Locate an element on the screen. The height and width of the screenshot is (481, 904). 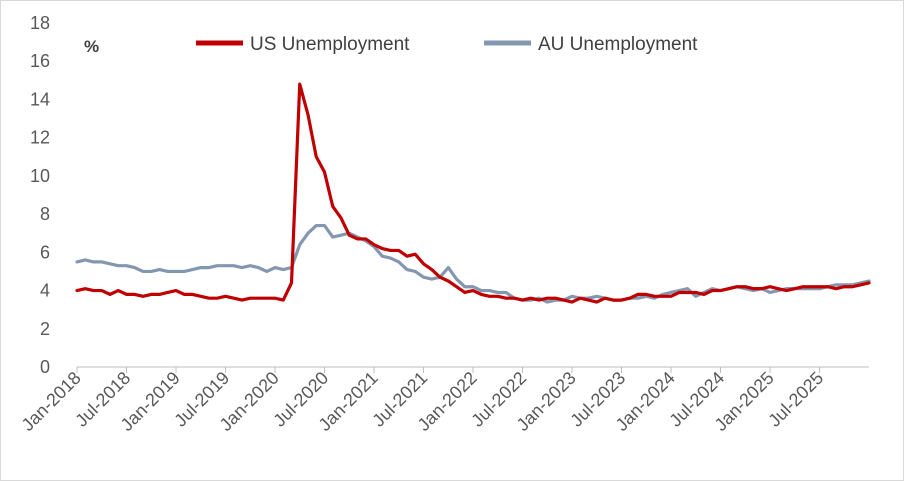
y-tick-label: 16 is located at coordinates (40, 61).